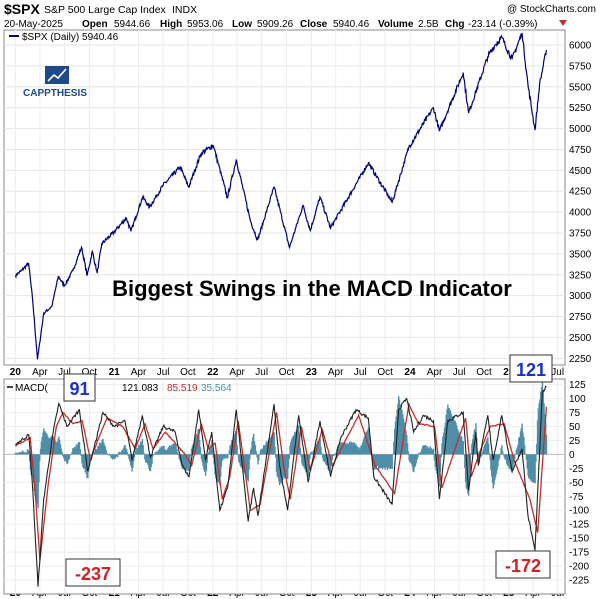  What do you see at coordinates (184, 10) in the screenshot?
I see `exchange: INDX` at bounding box center [184, 10].